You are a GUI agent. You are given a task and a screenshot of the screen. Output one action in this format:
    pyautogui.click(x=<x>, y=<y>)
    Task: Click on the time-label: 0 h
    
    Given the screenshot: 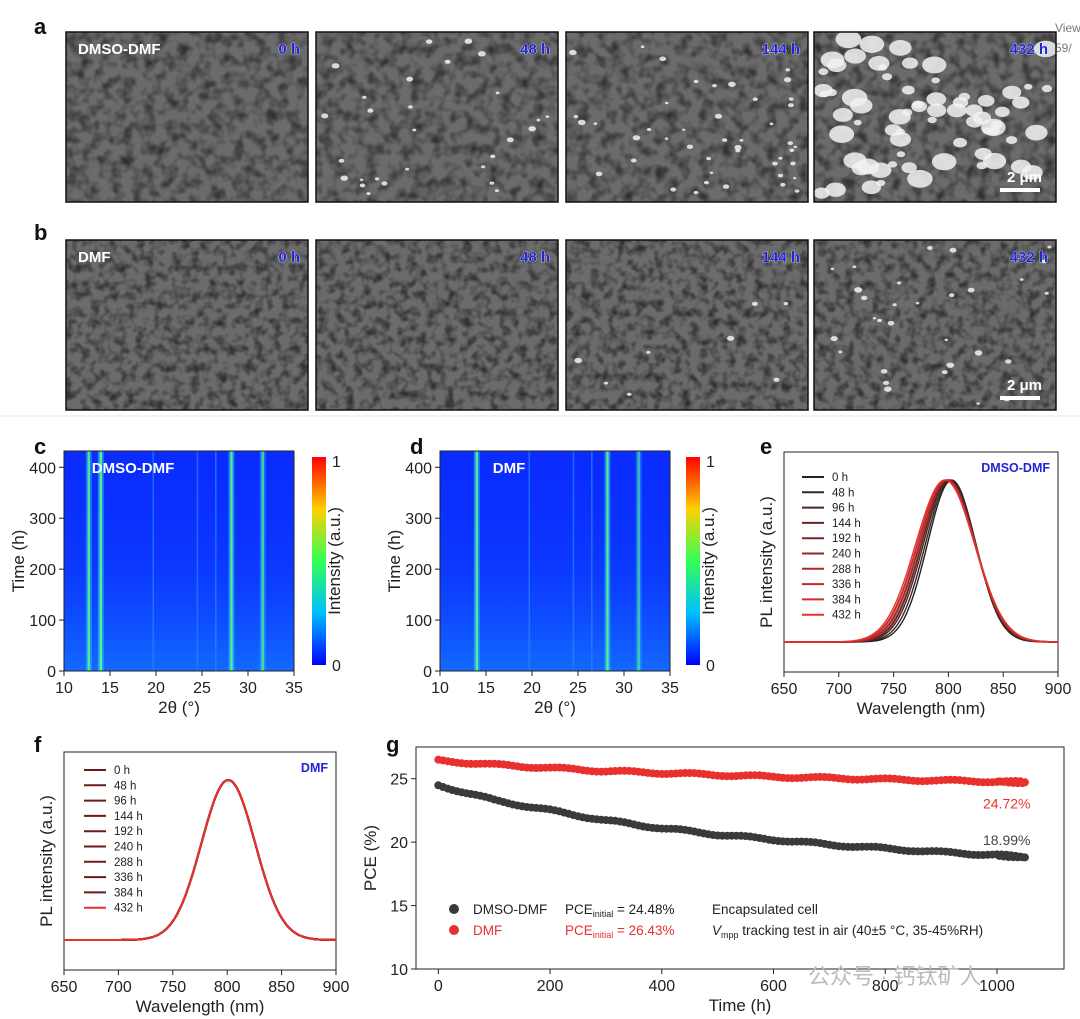 What is the action you would take?
    pyautogui.click(x=289, y=257)
    